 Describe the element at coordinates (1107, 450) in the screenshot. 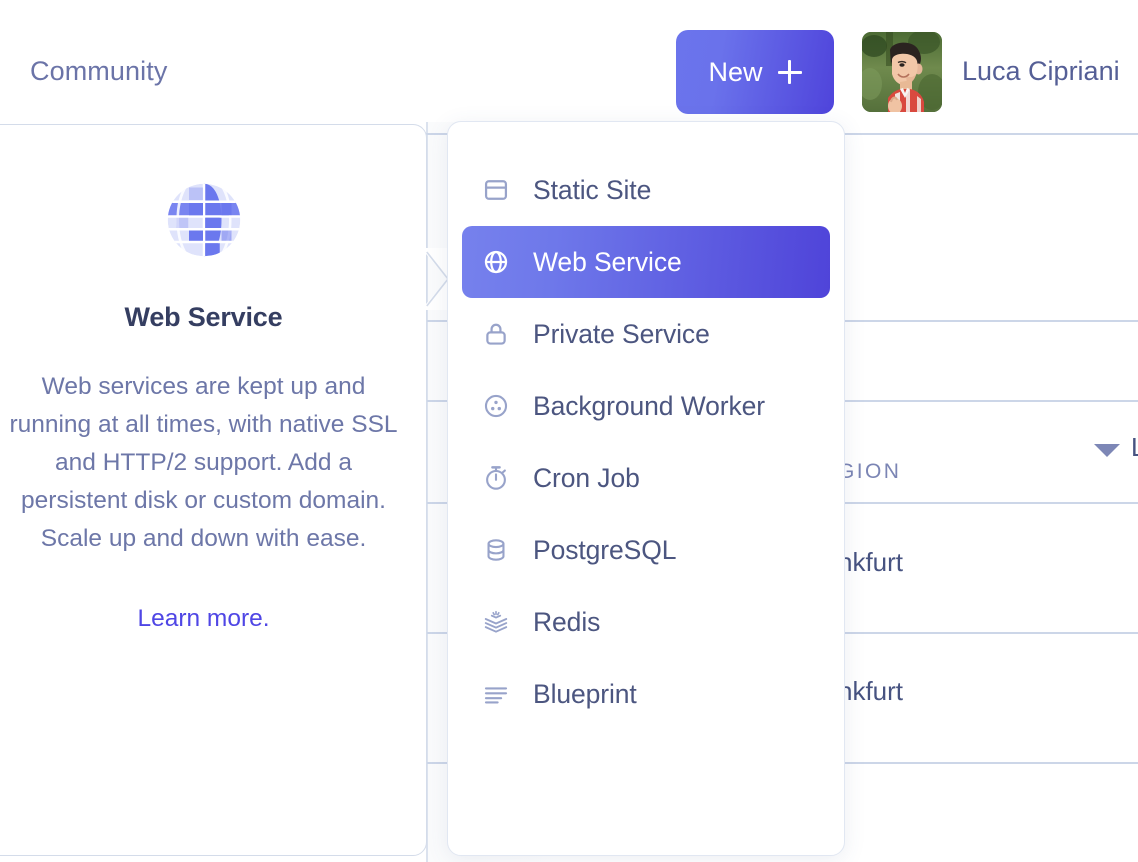

I see `chevron-down-icon` at that location.